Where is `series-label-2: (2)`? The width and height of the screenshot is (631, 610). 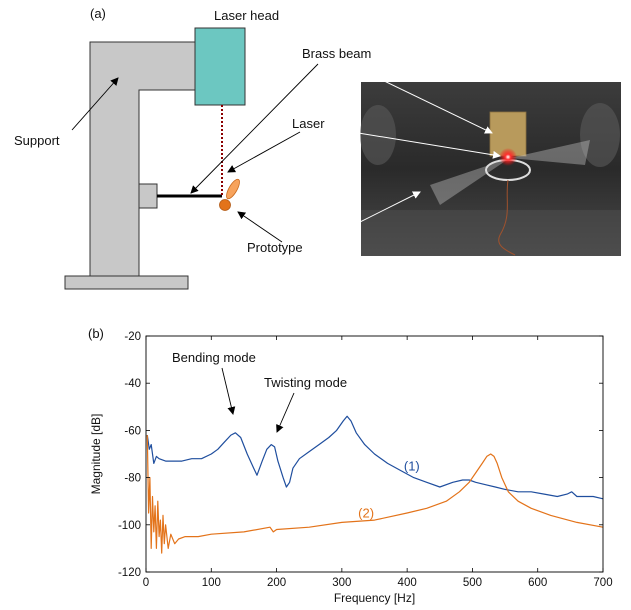
series-label-2: (2) is located at coordinates (366, 513).